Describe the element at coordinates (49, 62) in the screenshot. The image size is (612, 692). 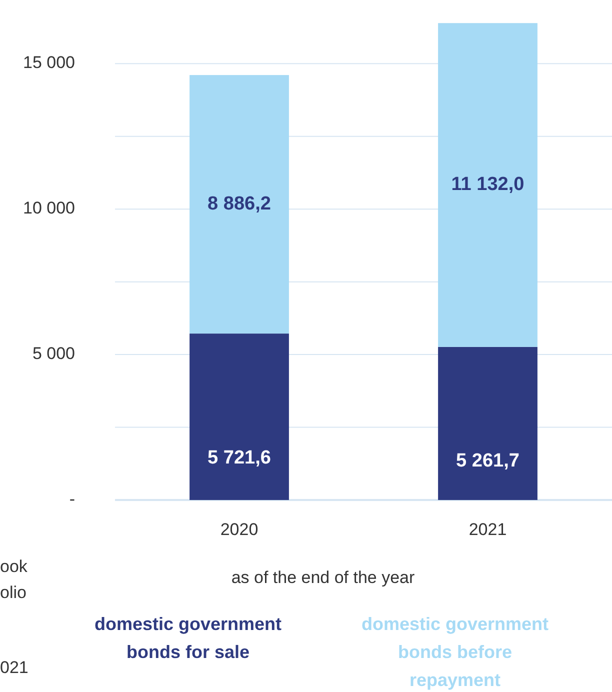
I see `y-tick-label: 15 000` at that location.